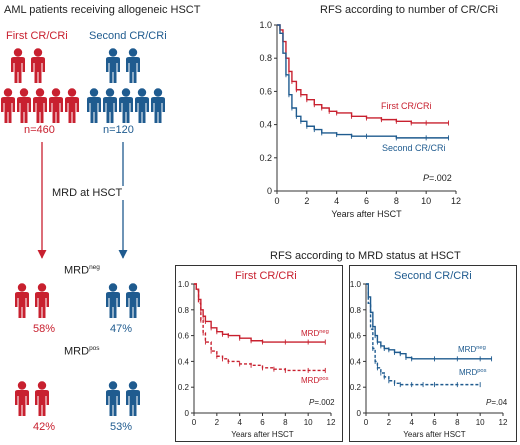  I want to click on series-label: Second CR/CRi, so click(414, 148).